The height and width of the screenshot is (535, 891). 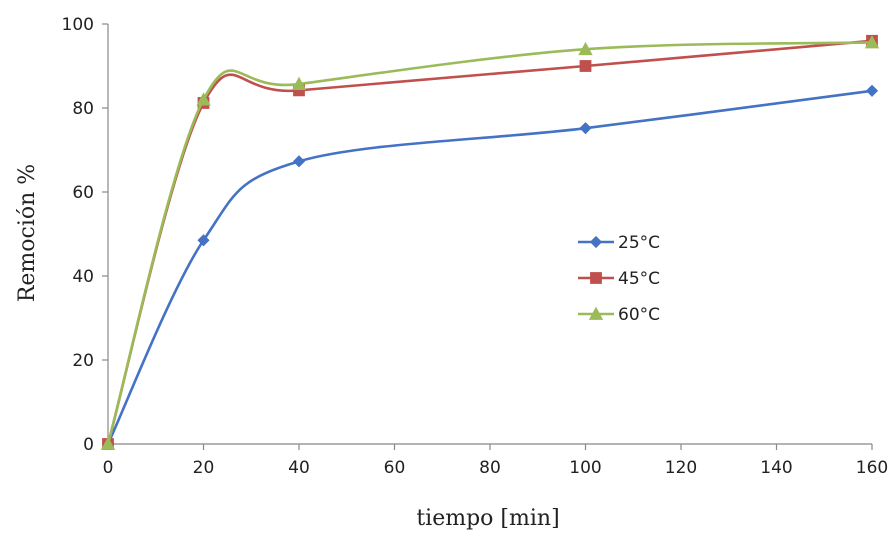 I want to click on legend-label: 25°C, so click(x=639, y=243).